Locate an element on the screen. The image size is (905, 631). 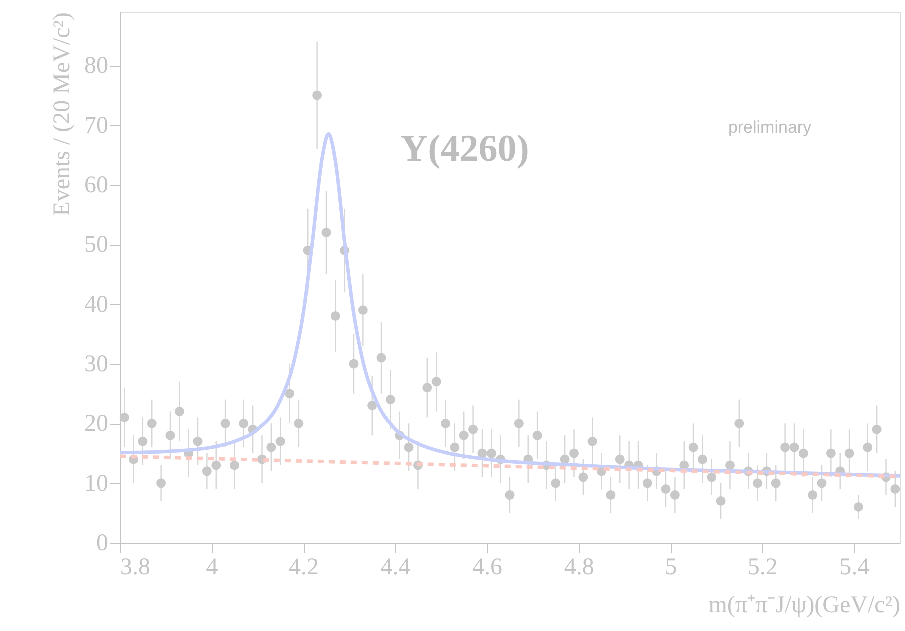
x-tick-label: 4.8 is located at coordinates (579, 567).